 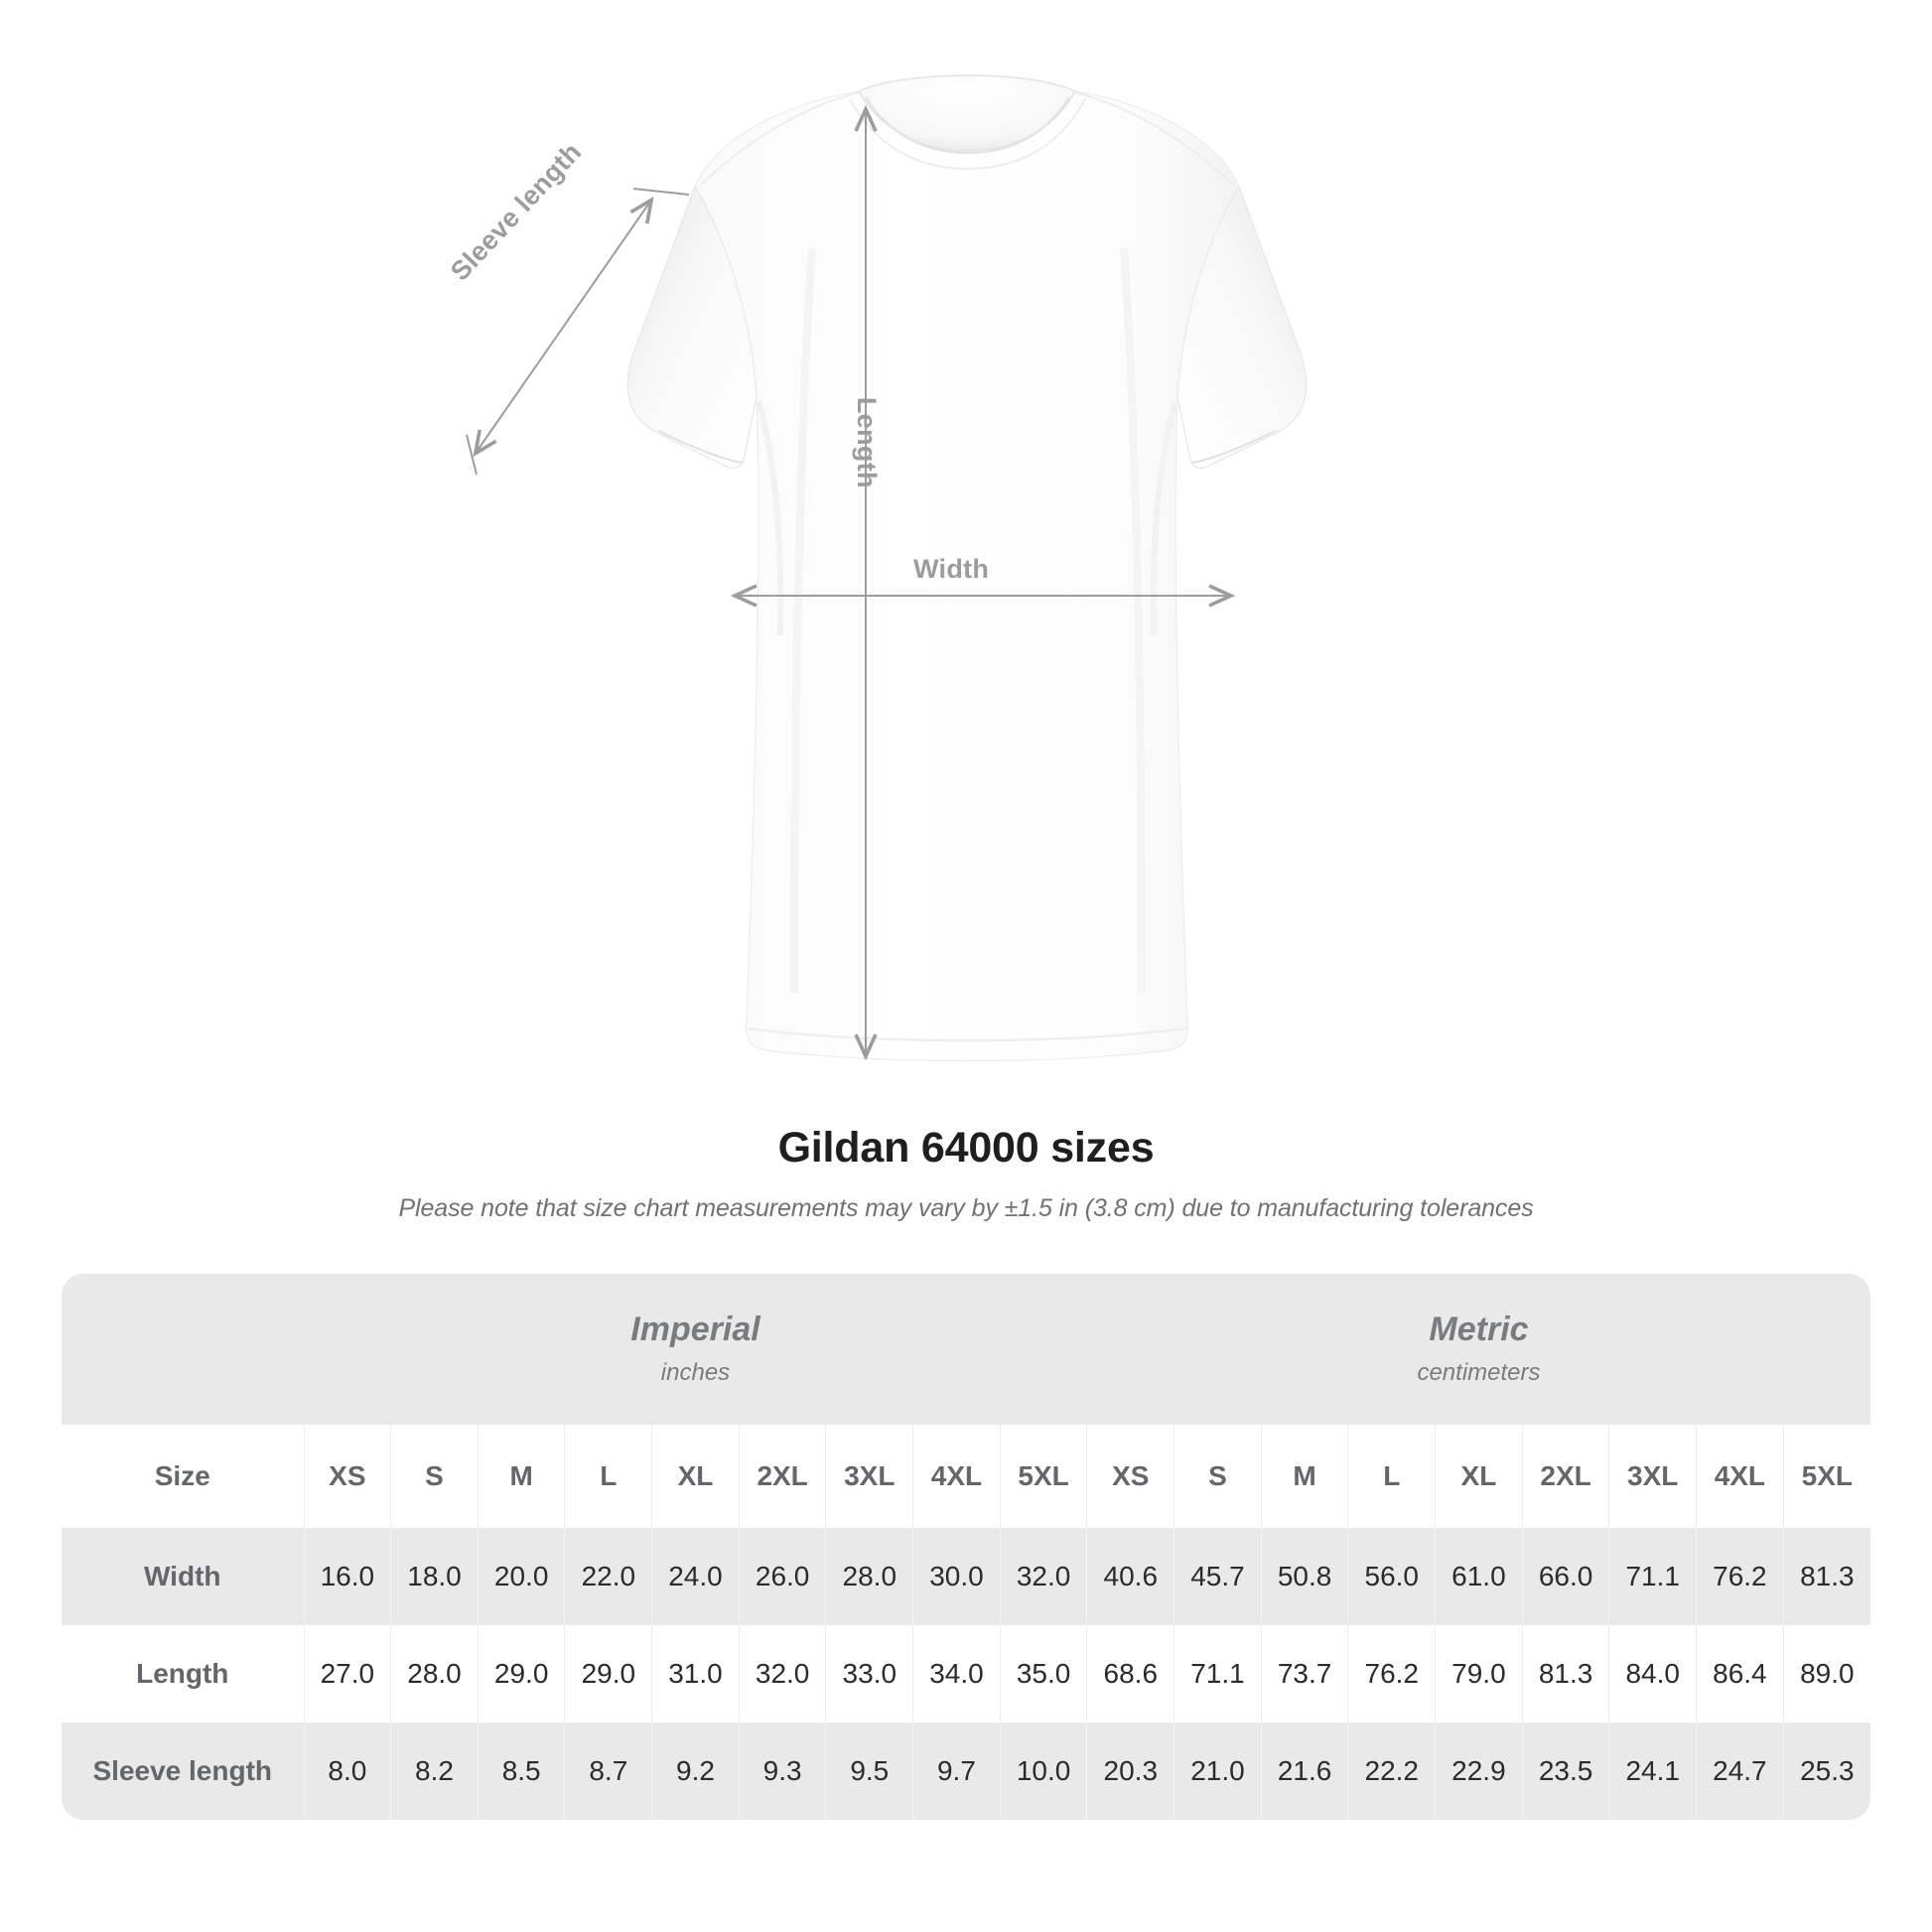 I want to click on unit-band-row: Imperial inches Metric centimeters, so click(x=966, y=1350).